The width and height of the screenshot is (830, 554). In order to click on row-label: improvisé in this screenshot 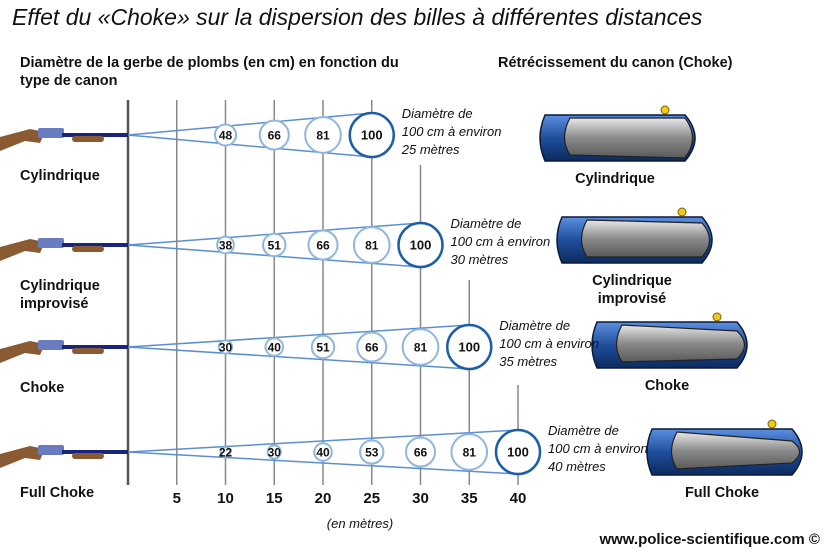, I will do `click(54, 304)`.